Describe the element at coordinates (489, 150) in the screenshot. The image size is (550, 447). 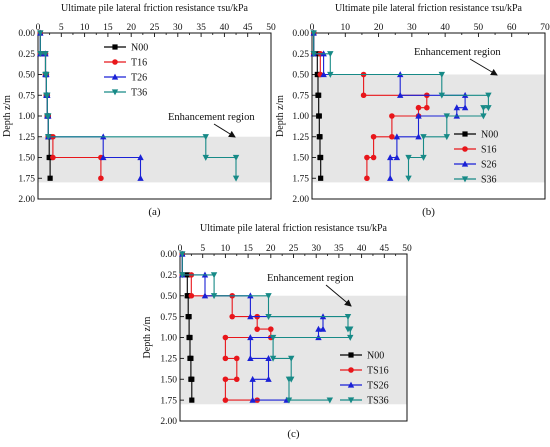
I see `legend-label: S16` at that location.